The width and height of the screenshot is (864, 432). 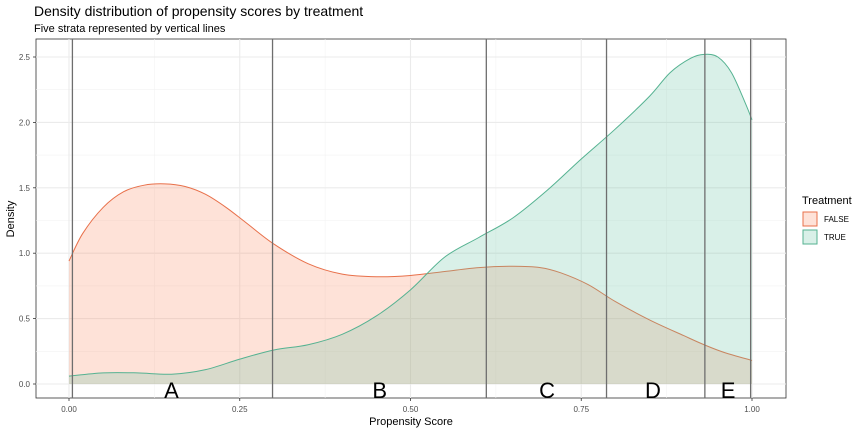 What do you see at coordinates (379, 390) in the screenshot?
I see `stratum-label-b: B` at bounding box center [379, 390].